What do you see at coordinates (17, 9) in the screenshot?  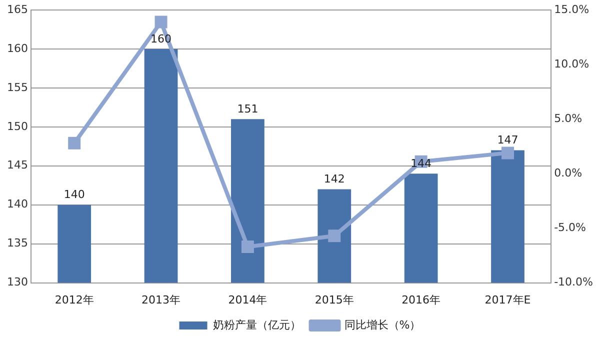 I see `y-tick-label: 165` at bounding box center [17, 9].